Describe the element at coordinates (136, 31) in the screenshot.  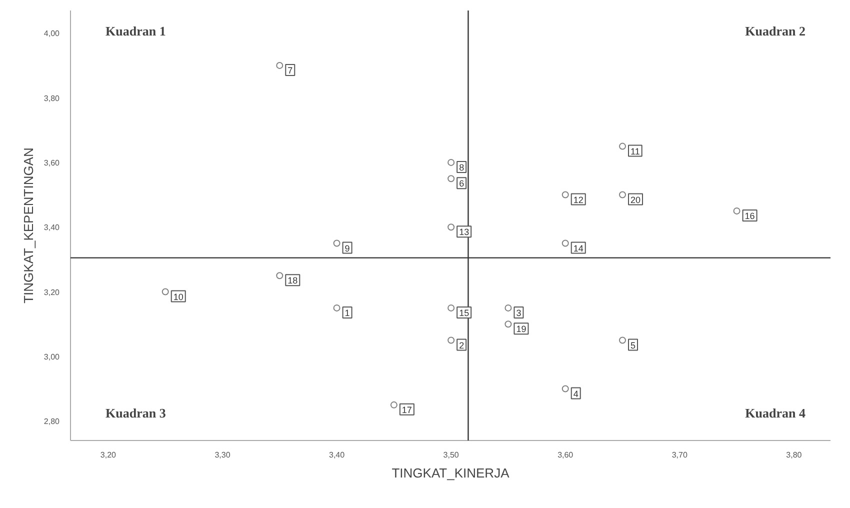
I see `annotation: Kuadran 1` at that location.